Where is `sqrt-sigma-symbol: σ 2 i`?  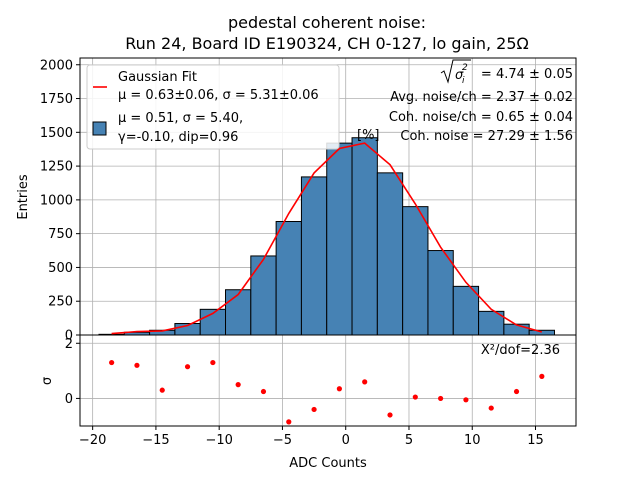
sqrt-sigma-symbol: σ 2 i is located at coordinates (455, 72).